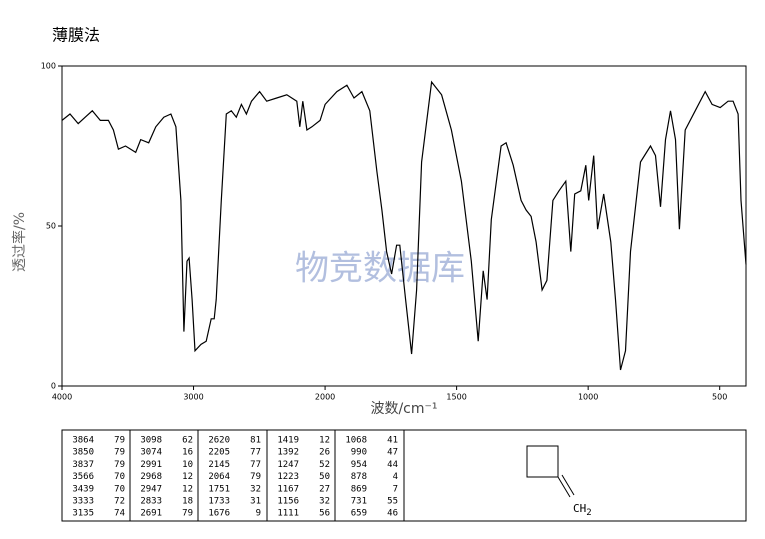 The height and width of the screenshot is (539, 765). I want to click on peak-wavenumber: 1751, so click(219, 489).